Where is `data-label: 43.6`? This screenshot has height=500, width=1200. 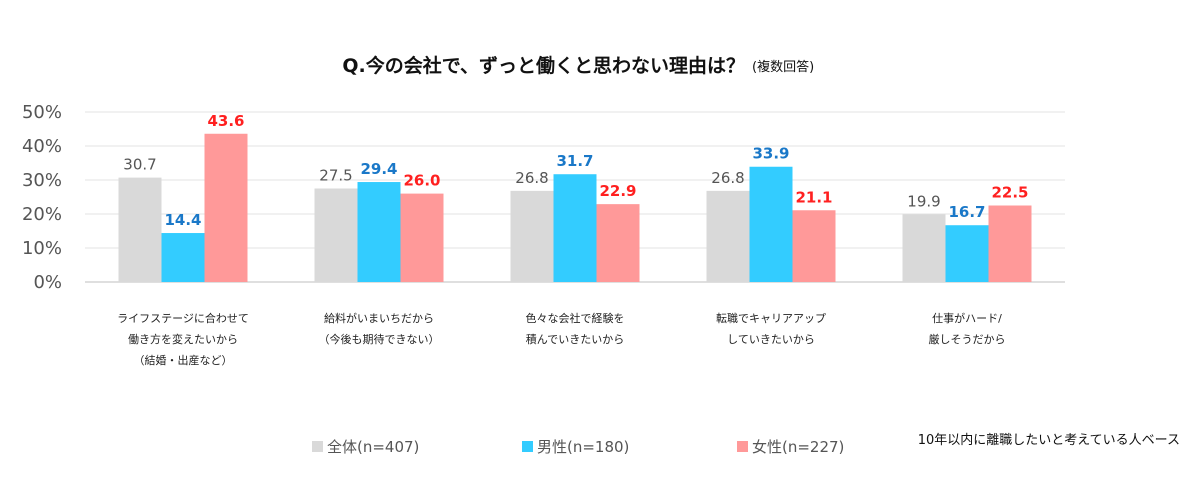
data-label: 43.6 is located at coordinates (225, 121).